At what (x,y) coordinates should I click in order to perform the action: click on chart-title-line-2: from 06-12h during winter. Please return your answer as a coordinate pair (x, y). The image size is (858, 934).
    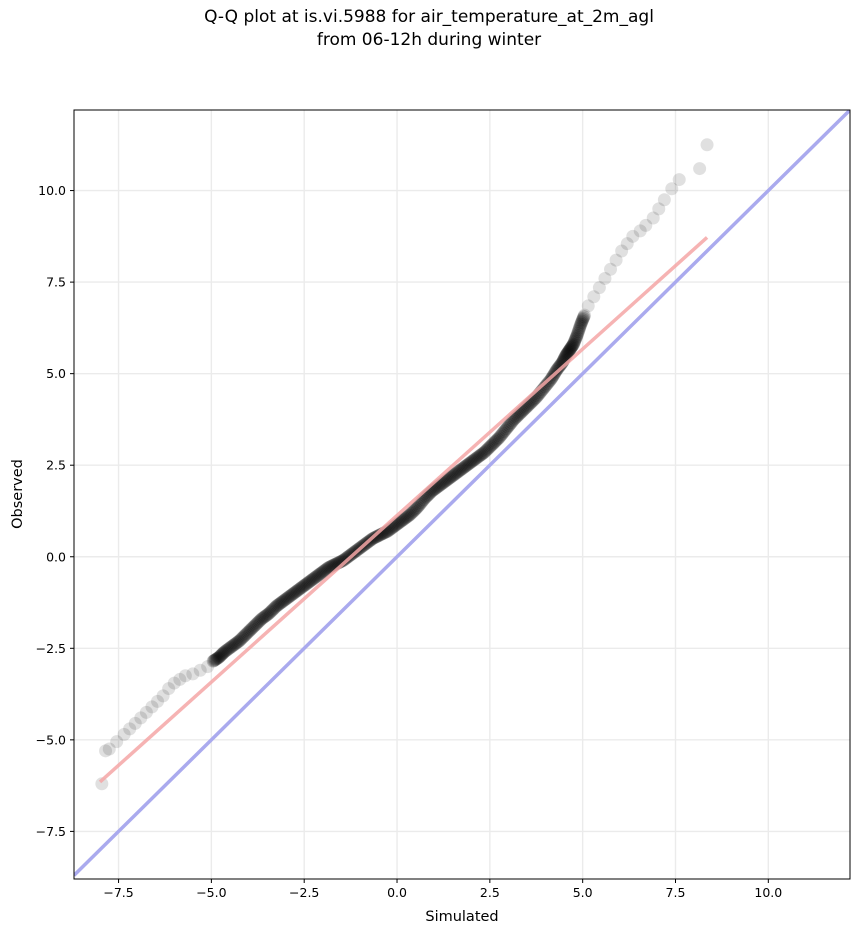
    Looking at the image, I should click on (429, 40).